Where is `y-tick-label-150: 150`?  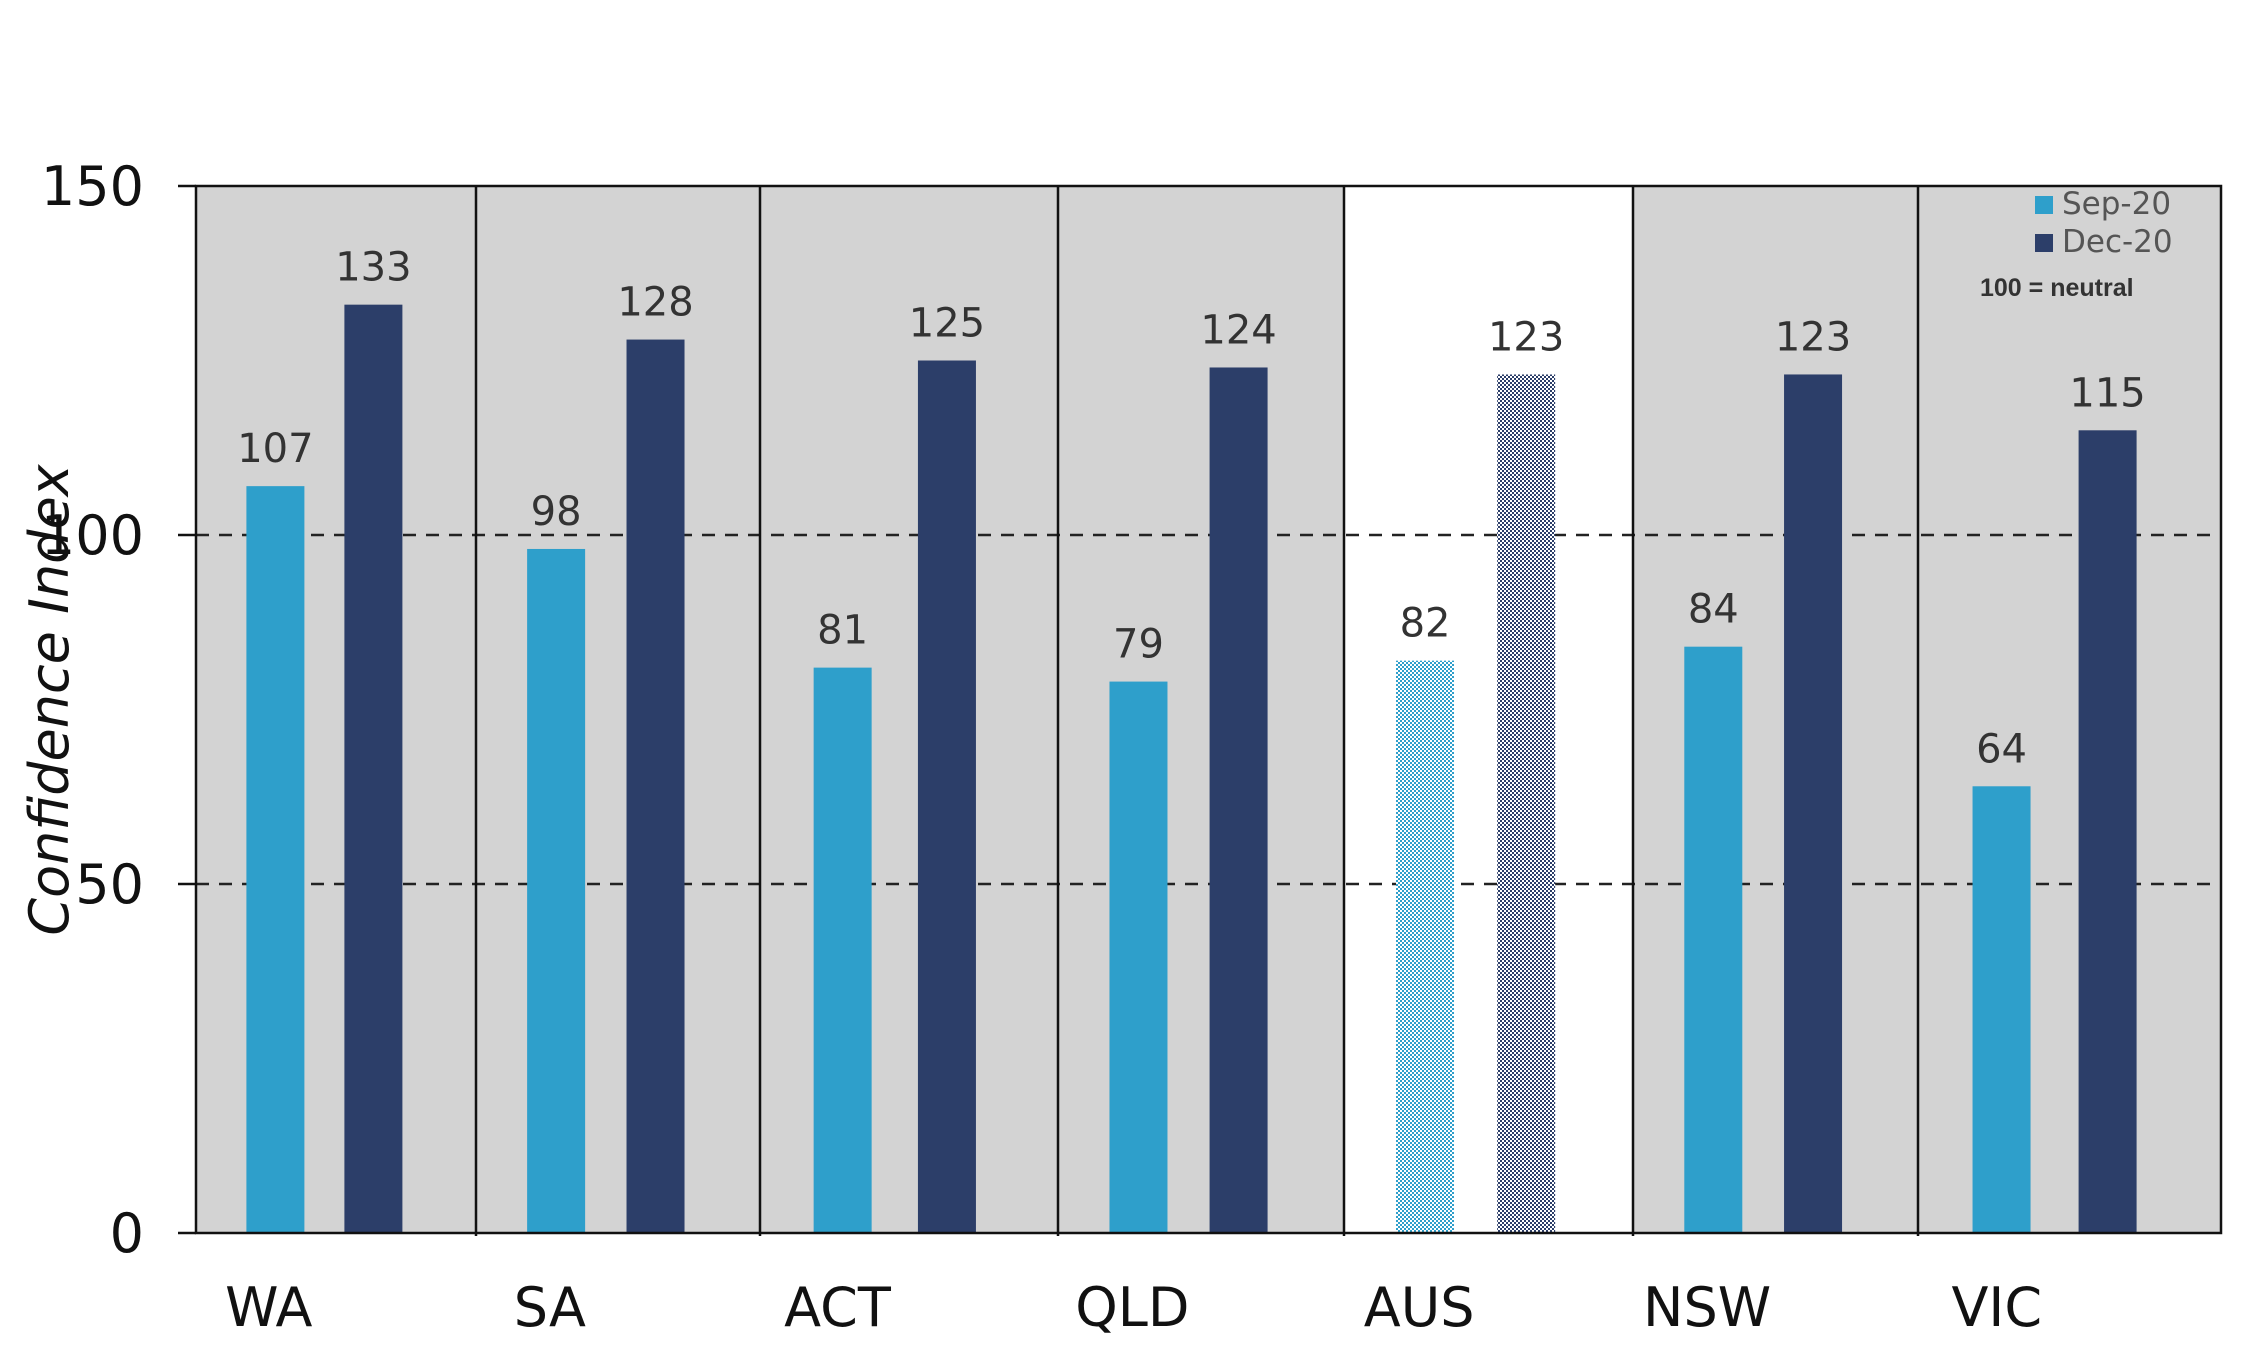
y-tick-label-150: 150 is located at coordinates (92, 186).